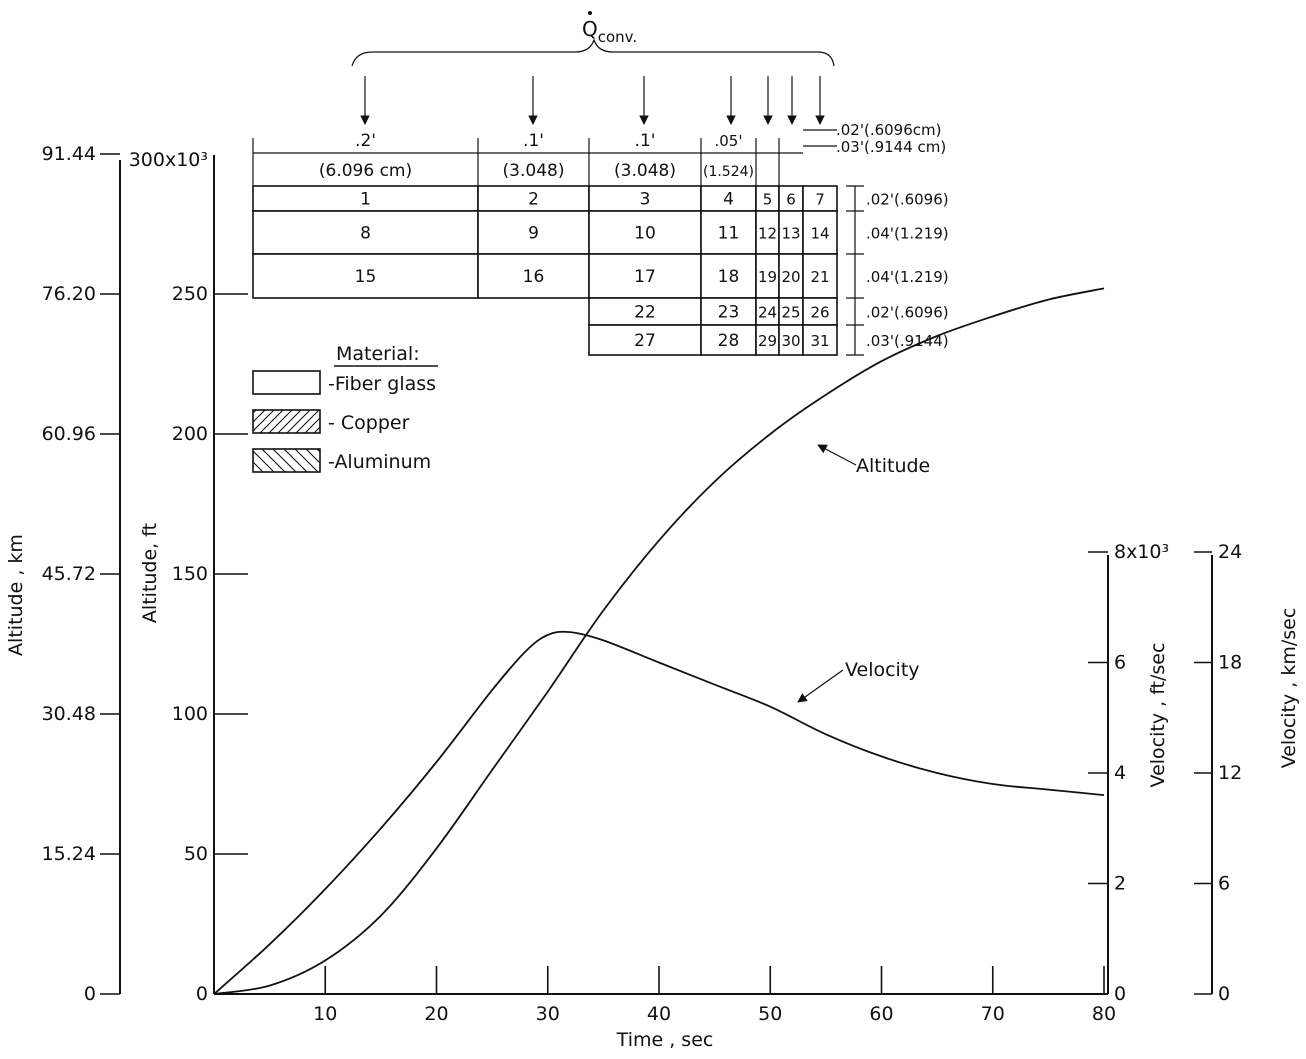 This screenshot has width=1306, height=1059. Describe the element at coordinates (548, 1014) in the screenshot. I see `time-tick-label: 30` at that location.